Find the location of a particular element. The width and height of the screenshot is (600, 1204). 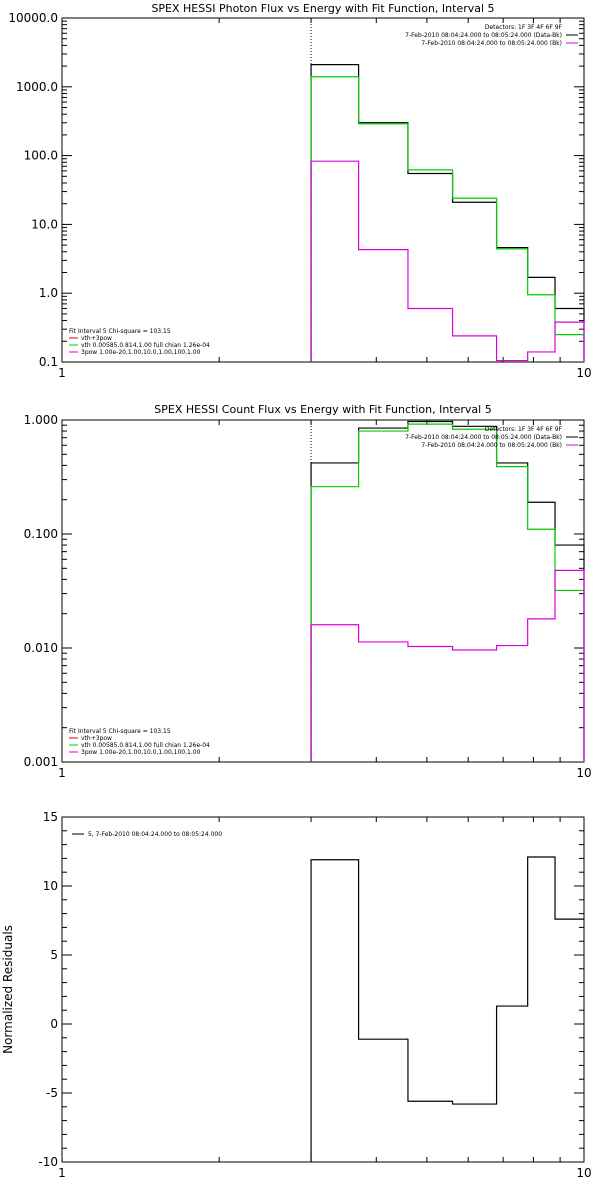

y-tick-label: 0.010 is located at coordinates (41, 648).